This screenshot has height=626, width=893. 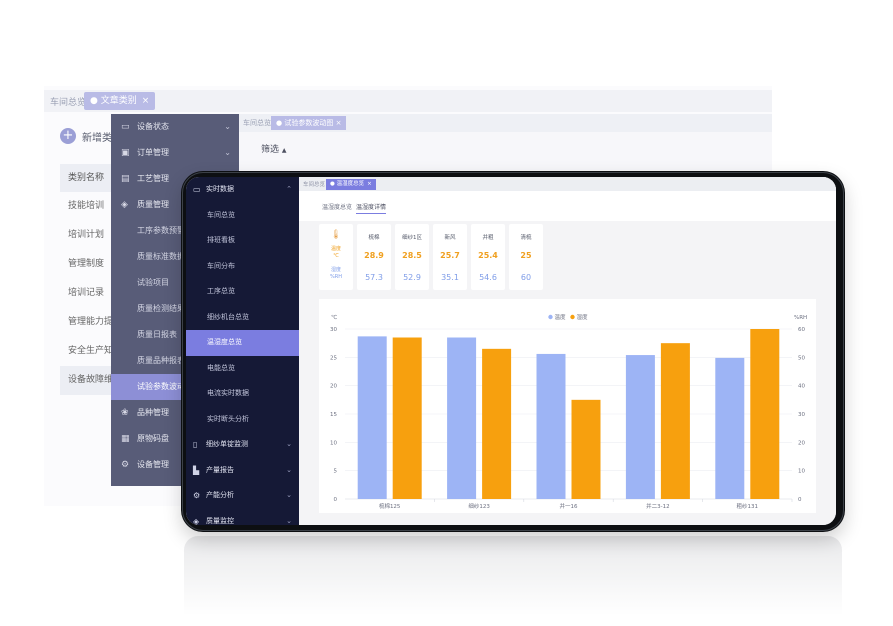 What do you see at coordinates (169, 308) in the screenshot?
I see `sidebar-item-inspection-results: 质量检测结果管理` at bounding box center [169, 308].